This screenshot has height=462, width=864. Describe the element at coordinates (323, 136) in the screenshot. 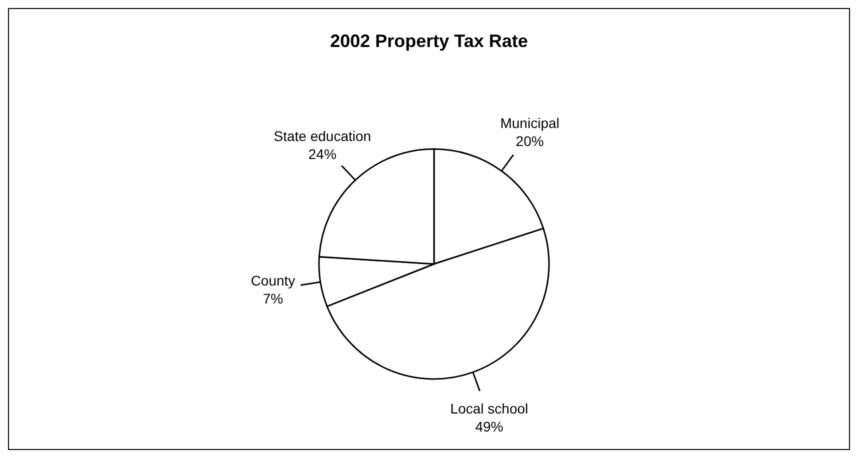

I see `slice-label: State education` at that location.